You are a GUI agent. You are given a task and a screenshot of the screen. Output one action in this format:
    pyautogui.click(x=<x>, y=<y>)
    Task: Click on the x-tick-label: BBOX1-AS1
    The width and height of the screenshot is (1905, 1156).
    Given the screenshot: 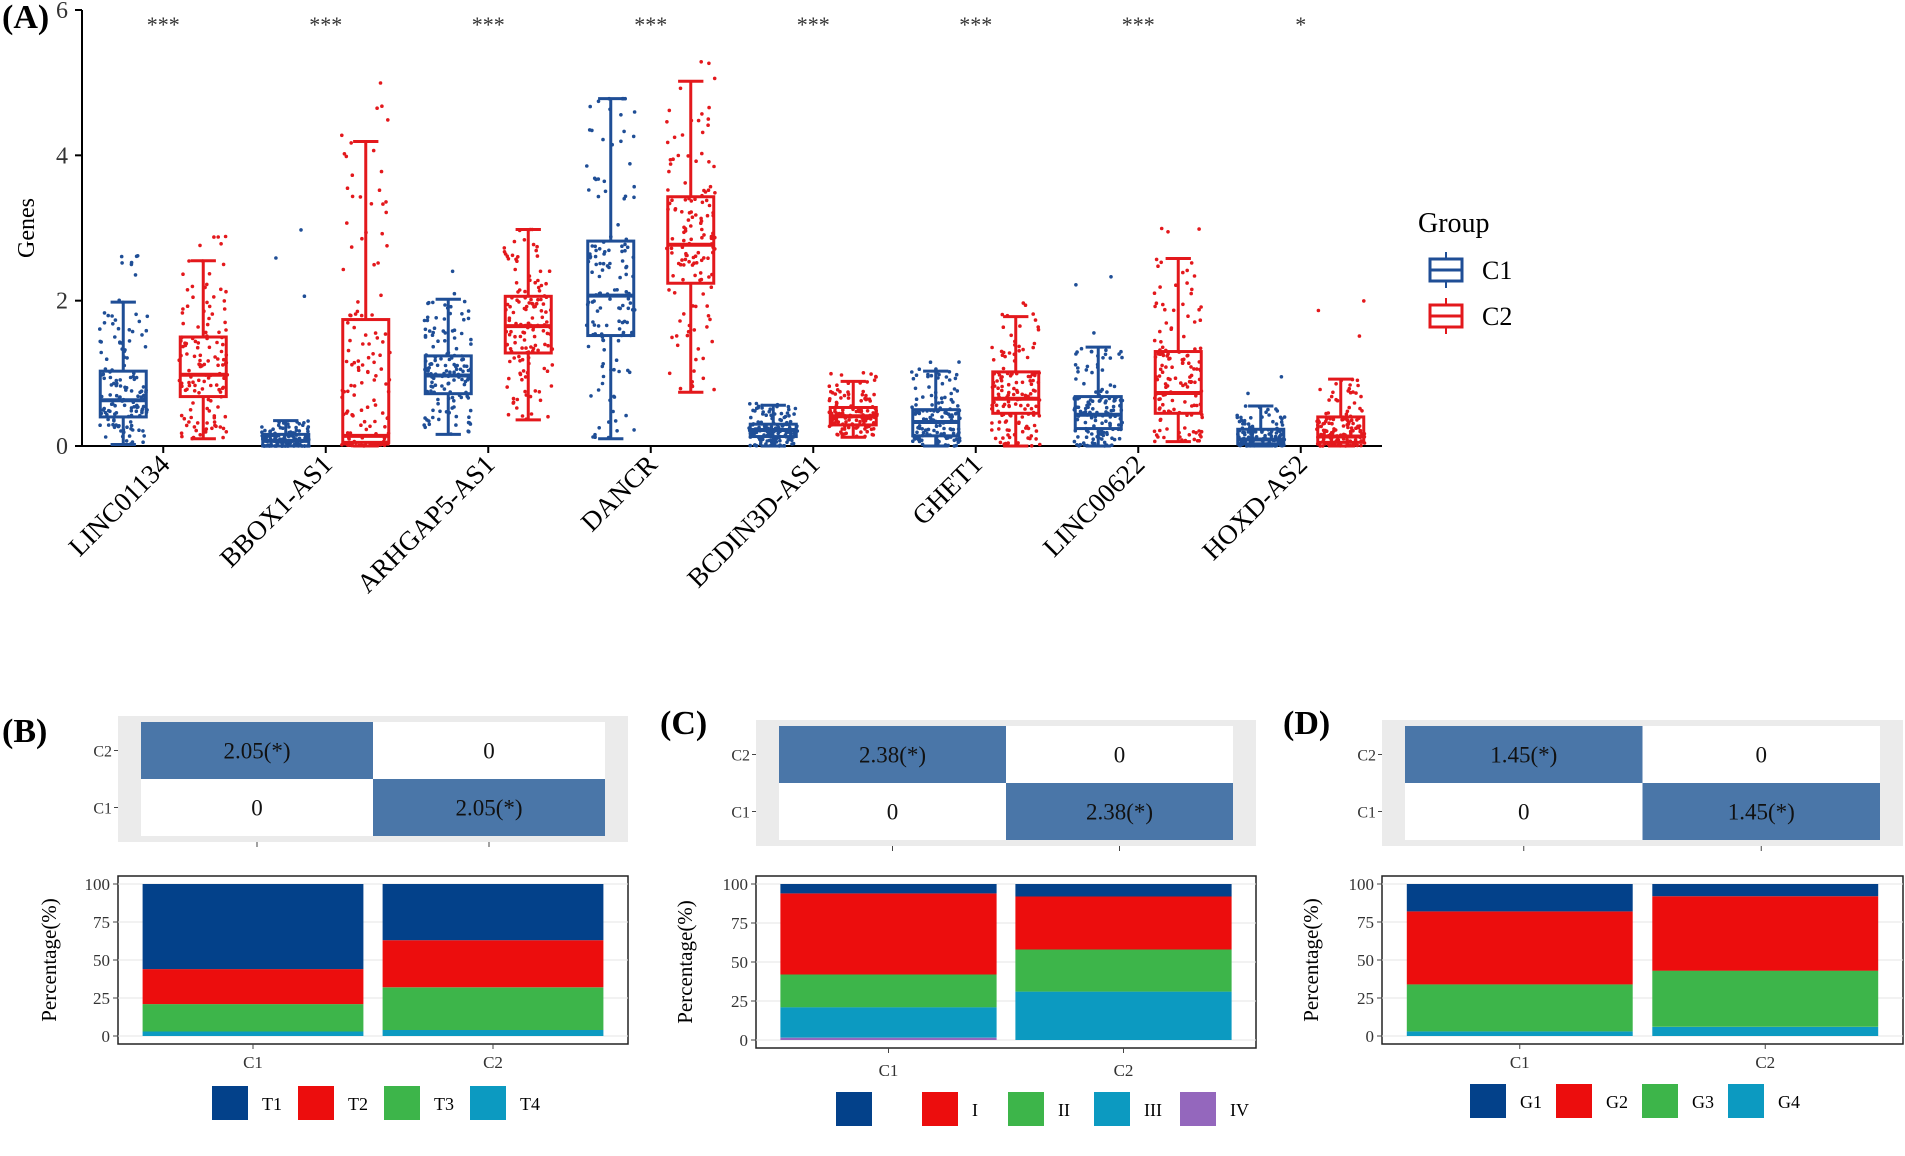 What is the action you would take?
    pyautogui.click(x=276, y=511)
    